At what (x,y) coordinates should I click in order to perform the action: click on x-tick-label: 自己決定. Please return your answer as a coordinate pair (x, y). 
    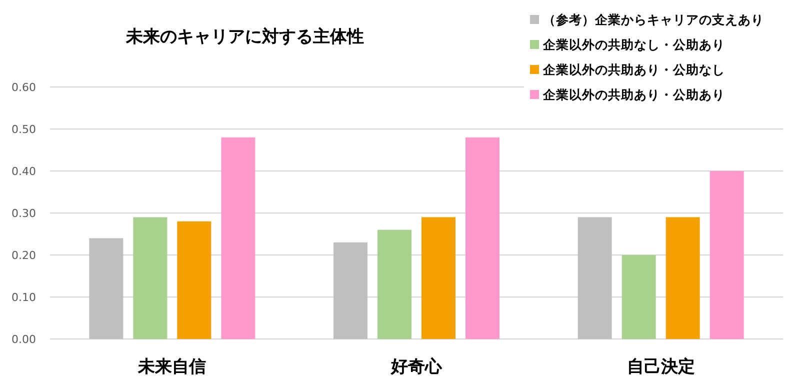
    Looking at the image, I should click on (660, 367).